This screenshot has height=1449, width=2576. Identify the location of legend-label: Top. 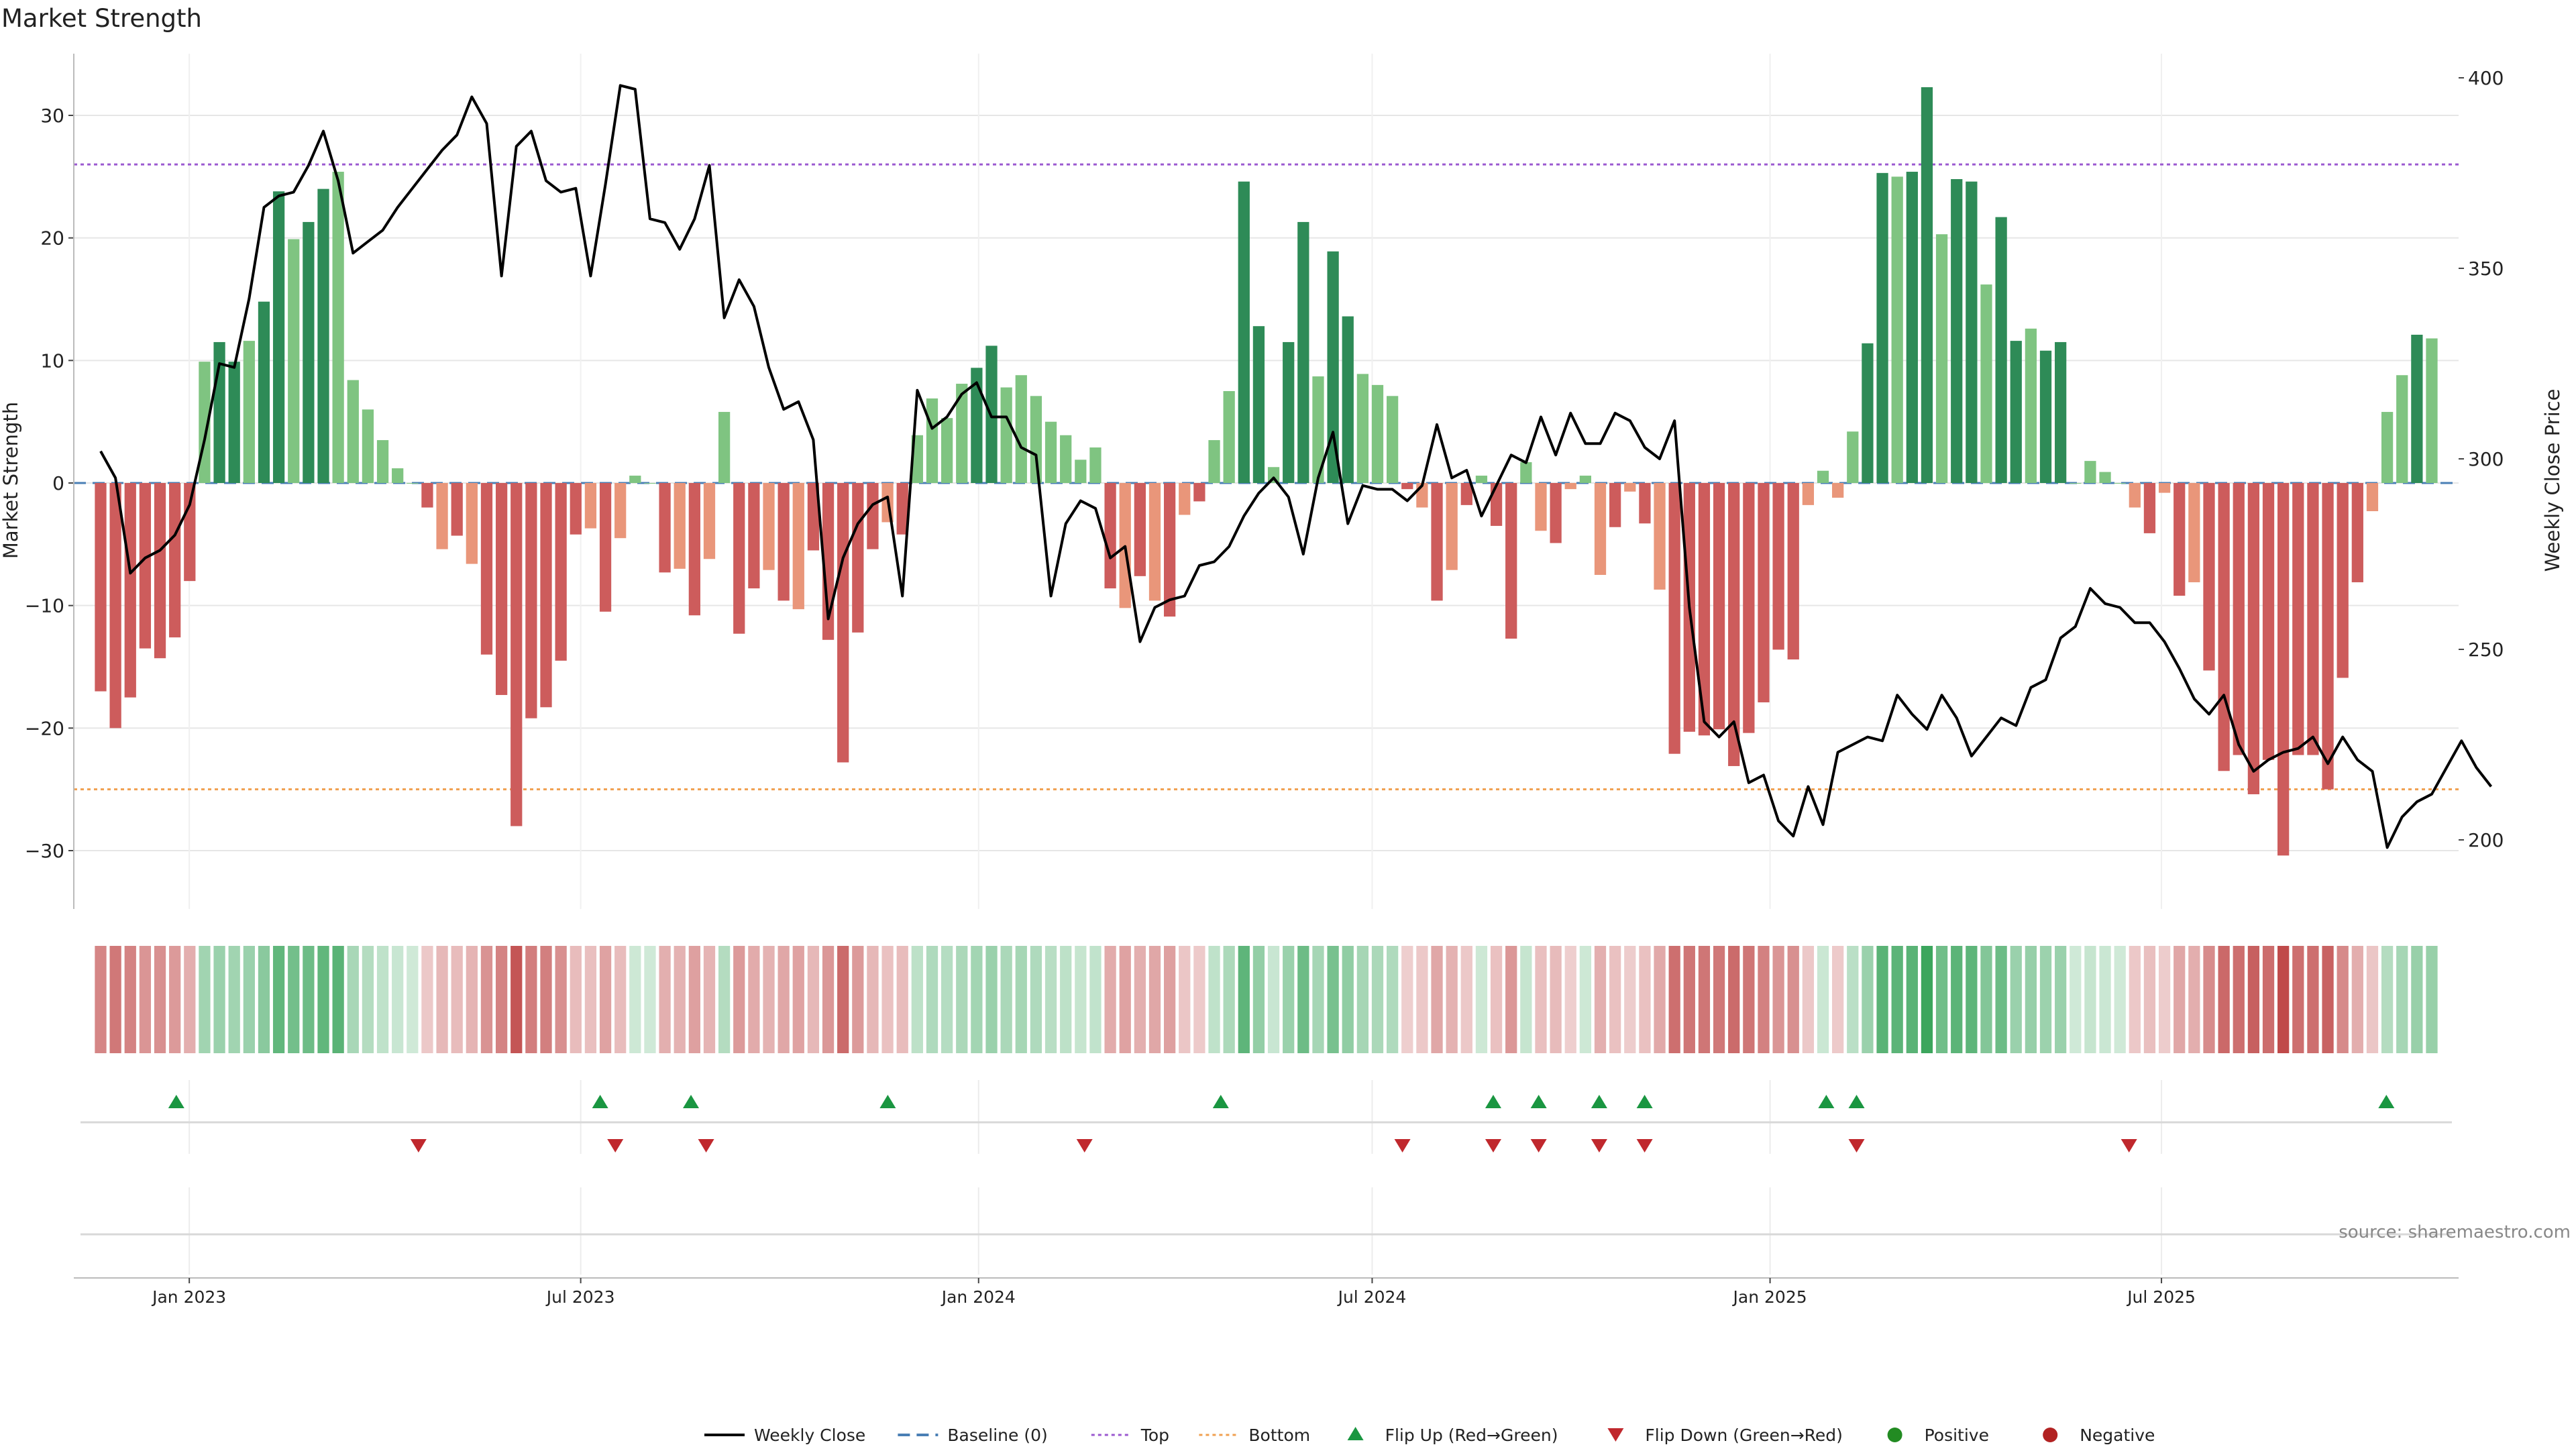
(1154, 1435).